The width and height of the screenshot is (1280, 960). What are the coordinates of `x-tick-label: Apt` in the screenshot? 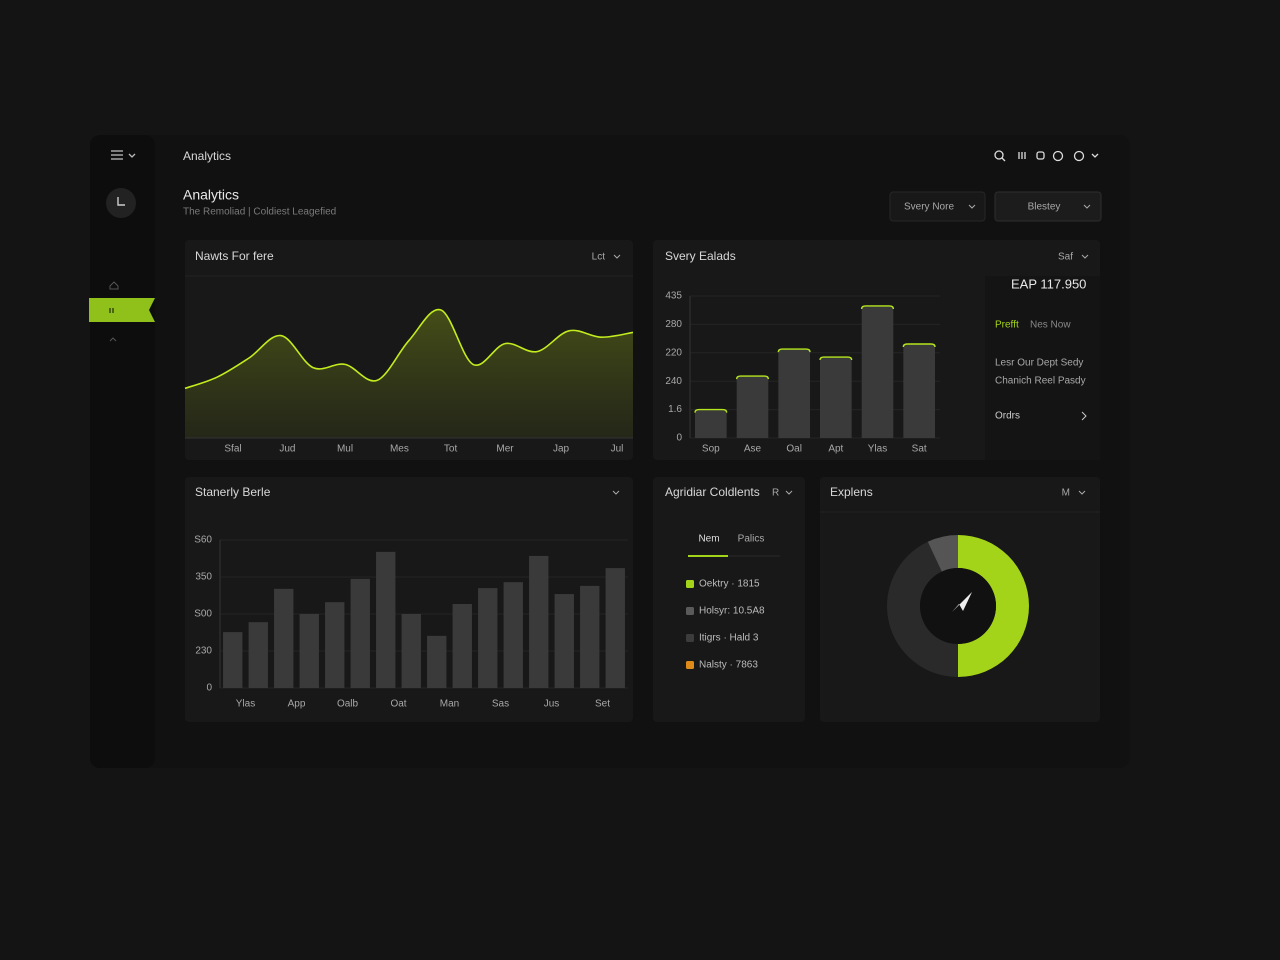 It's located at (835, 449).